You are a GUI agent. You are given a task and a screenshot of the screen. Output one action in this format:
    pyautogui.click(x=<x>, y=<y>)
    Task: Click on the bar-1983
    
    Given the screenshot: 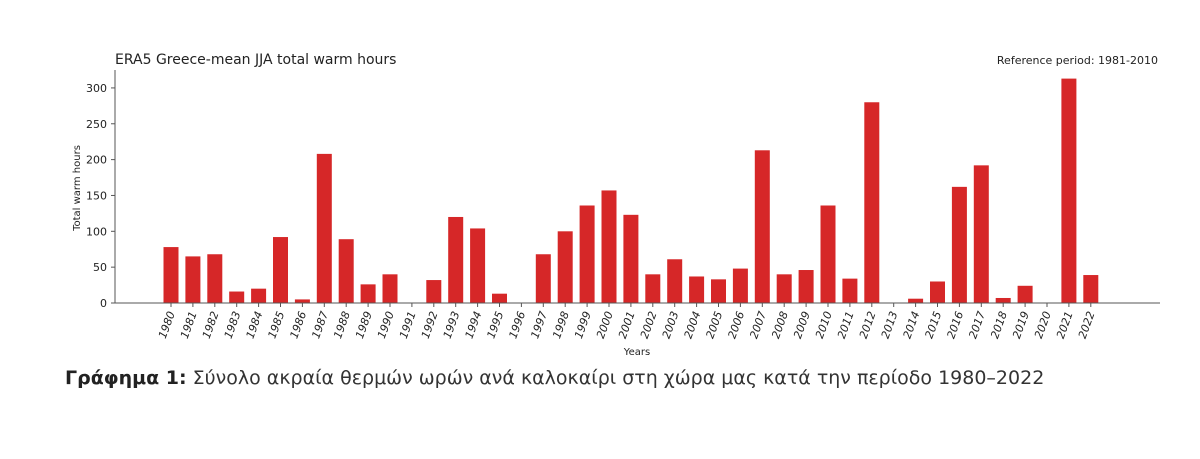 What is the action you would take?
    pyautogui.click(x=237, y=297)
    